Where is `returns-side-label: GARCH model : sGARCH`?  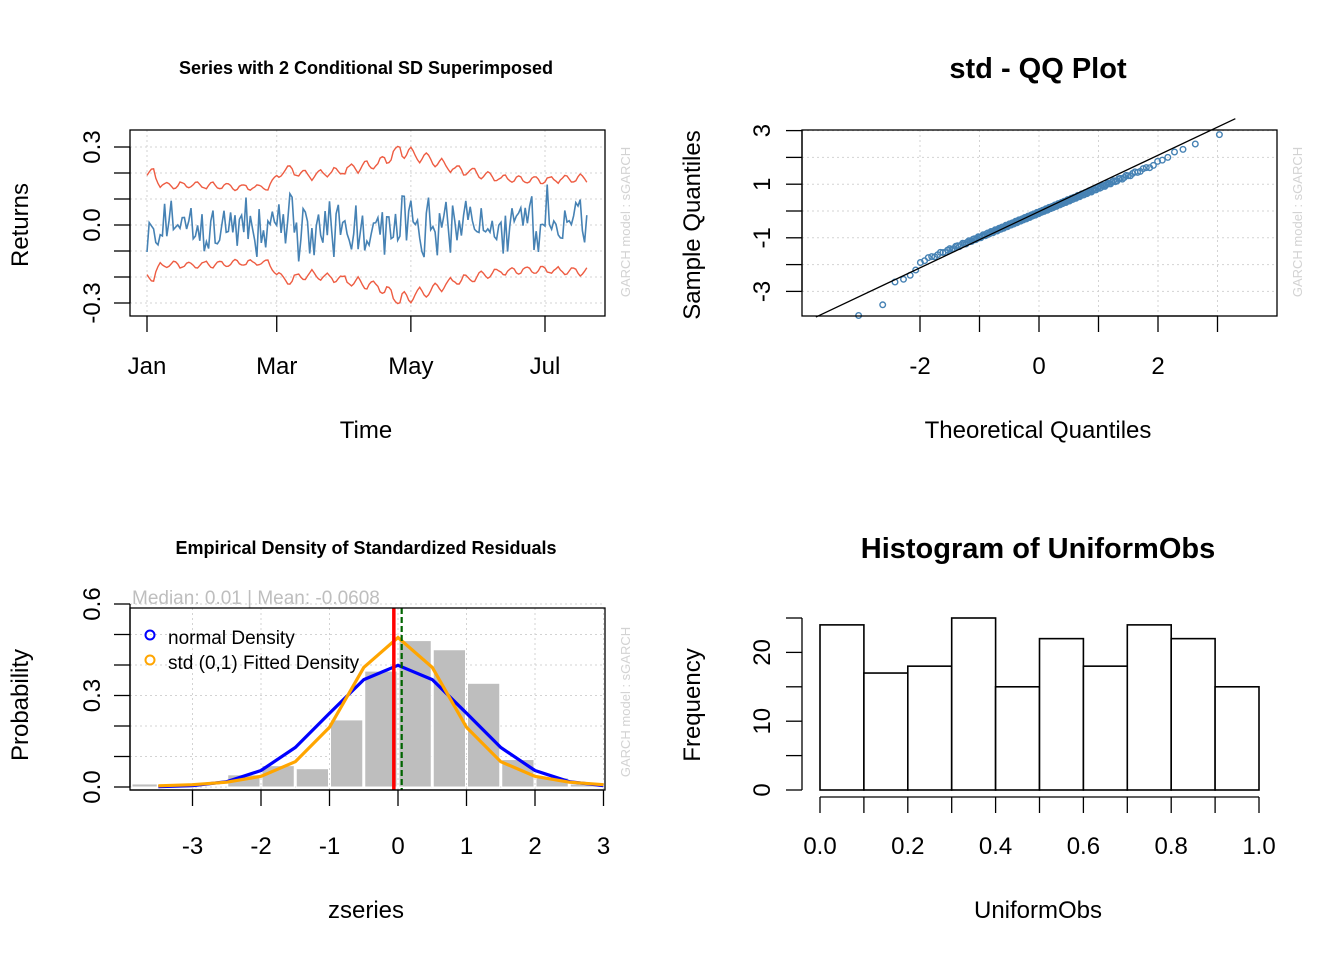
returns-side-label: GARCH model : sGARCH is located at coordinates (625, 222).